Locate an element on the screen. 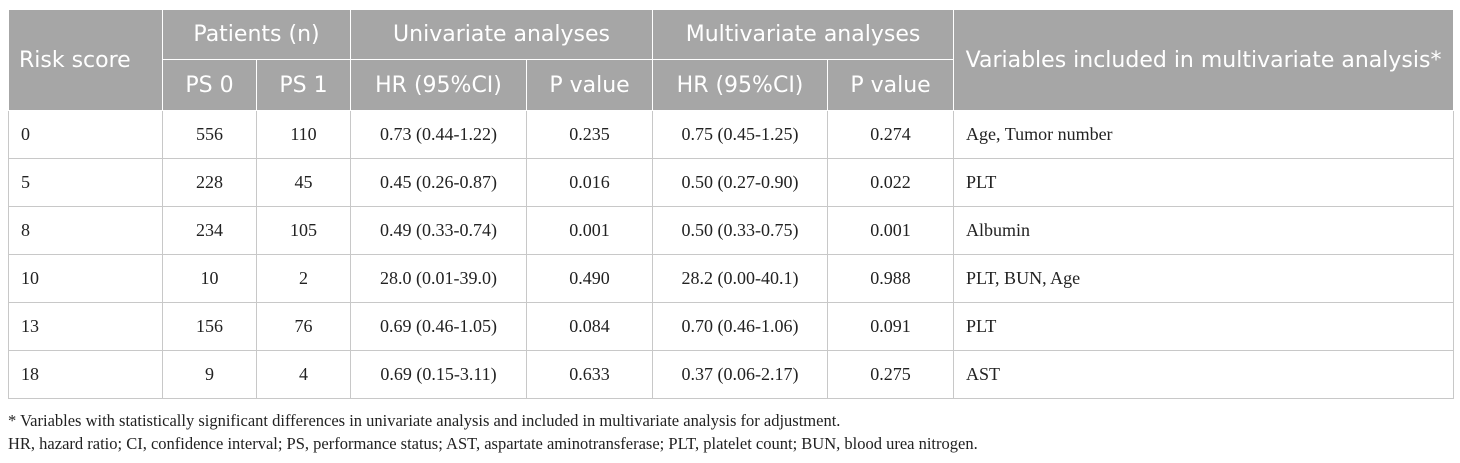  cell-uni-p: 0.633 is located at coordinates (590, 374).